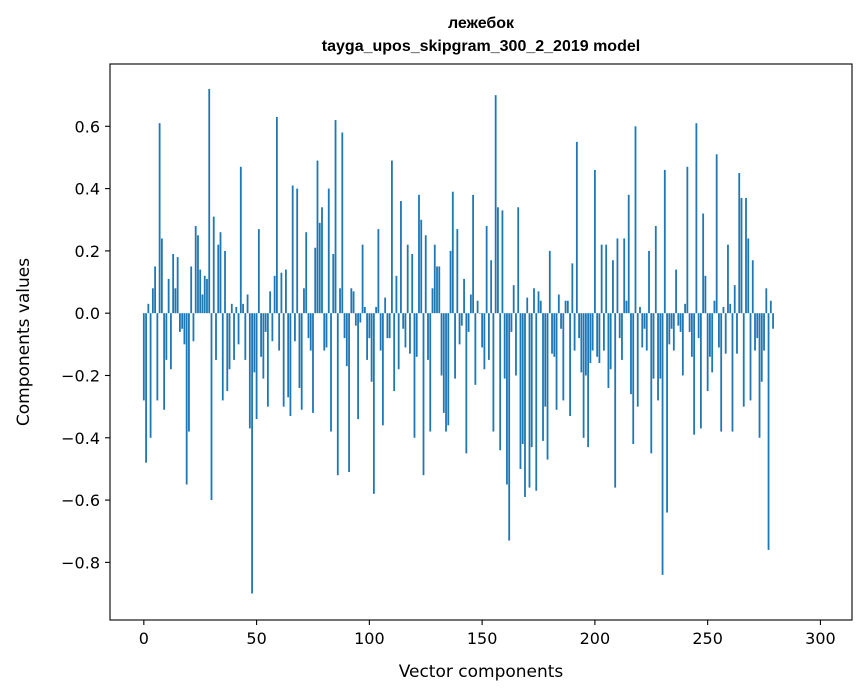 This screenshot has height=696, width=867. I want to click on y-tick-label: 0.0, so click(87, 313).